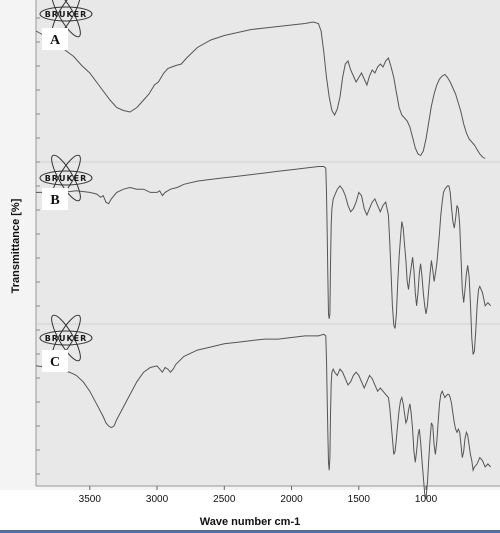 This screenshot has width=500, height=533. I want to click on panel-labels: A B C, so click(55, 200).